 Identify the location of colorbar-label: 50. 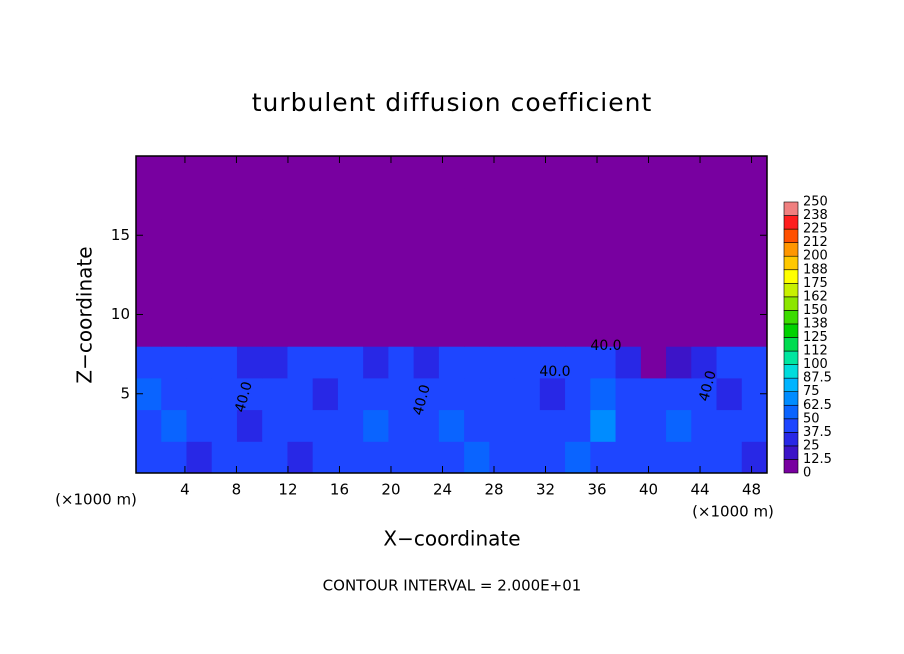
(811, 418).